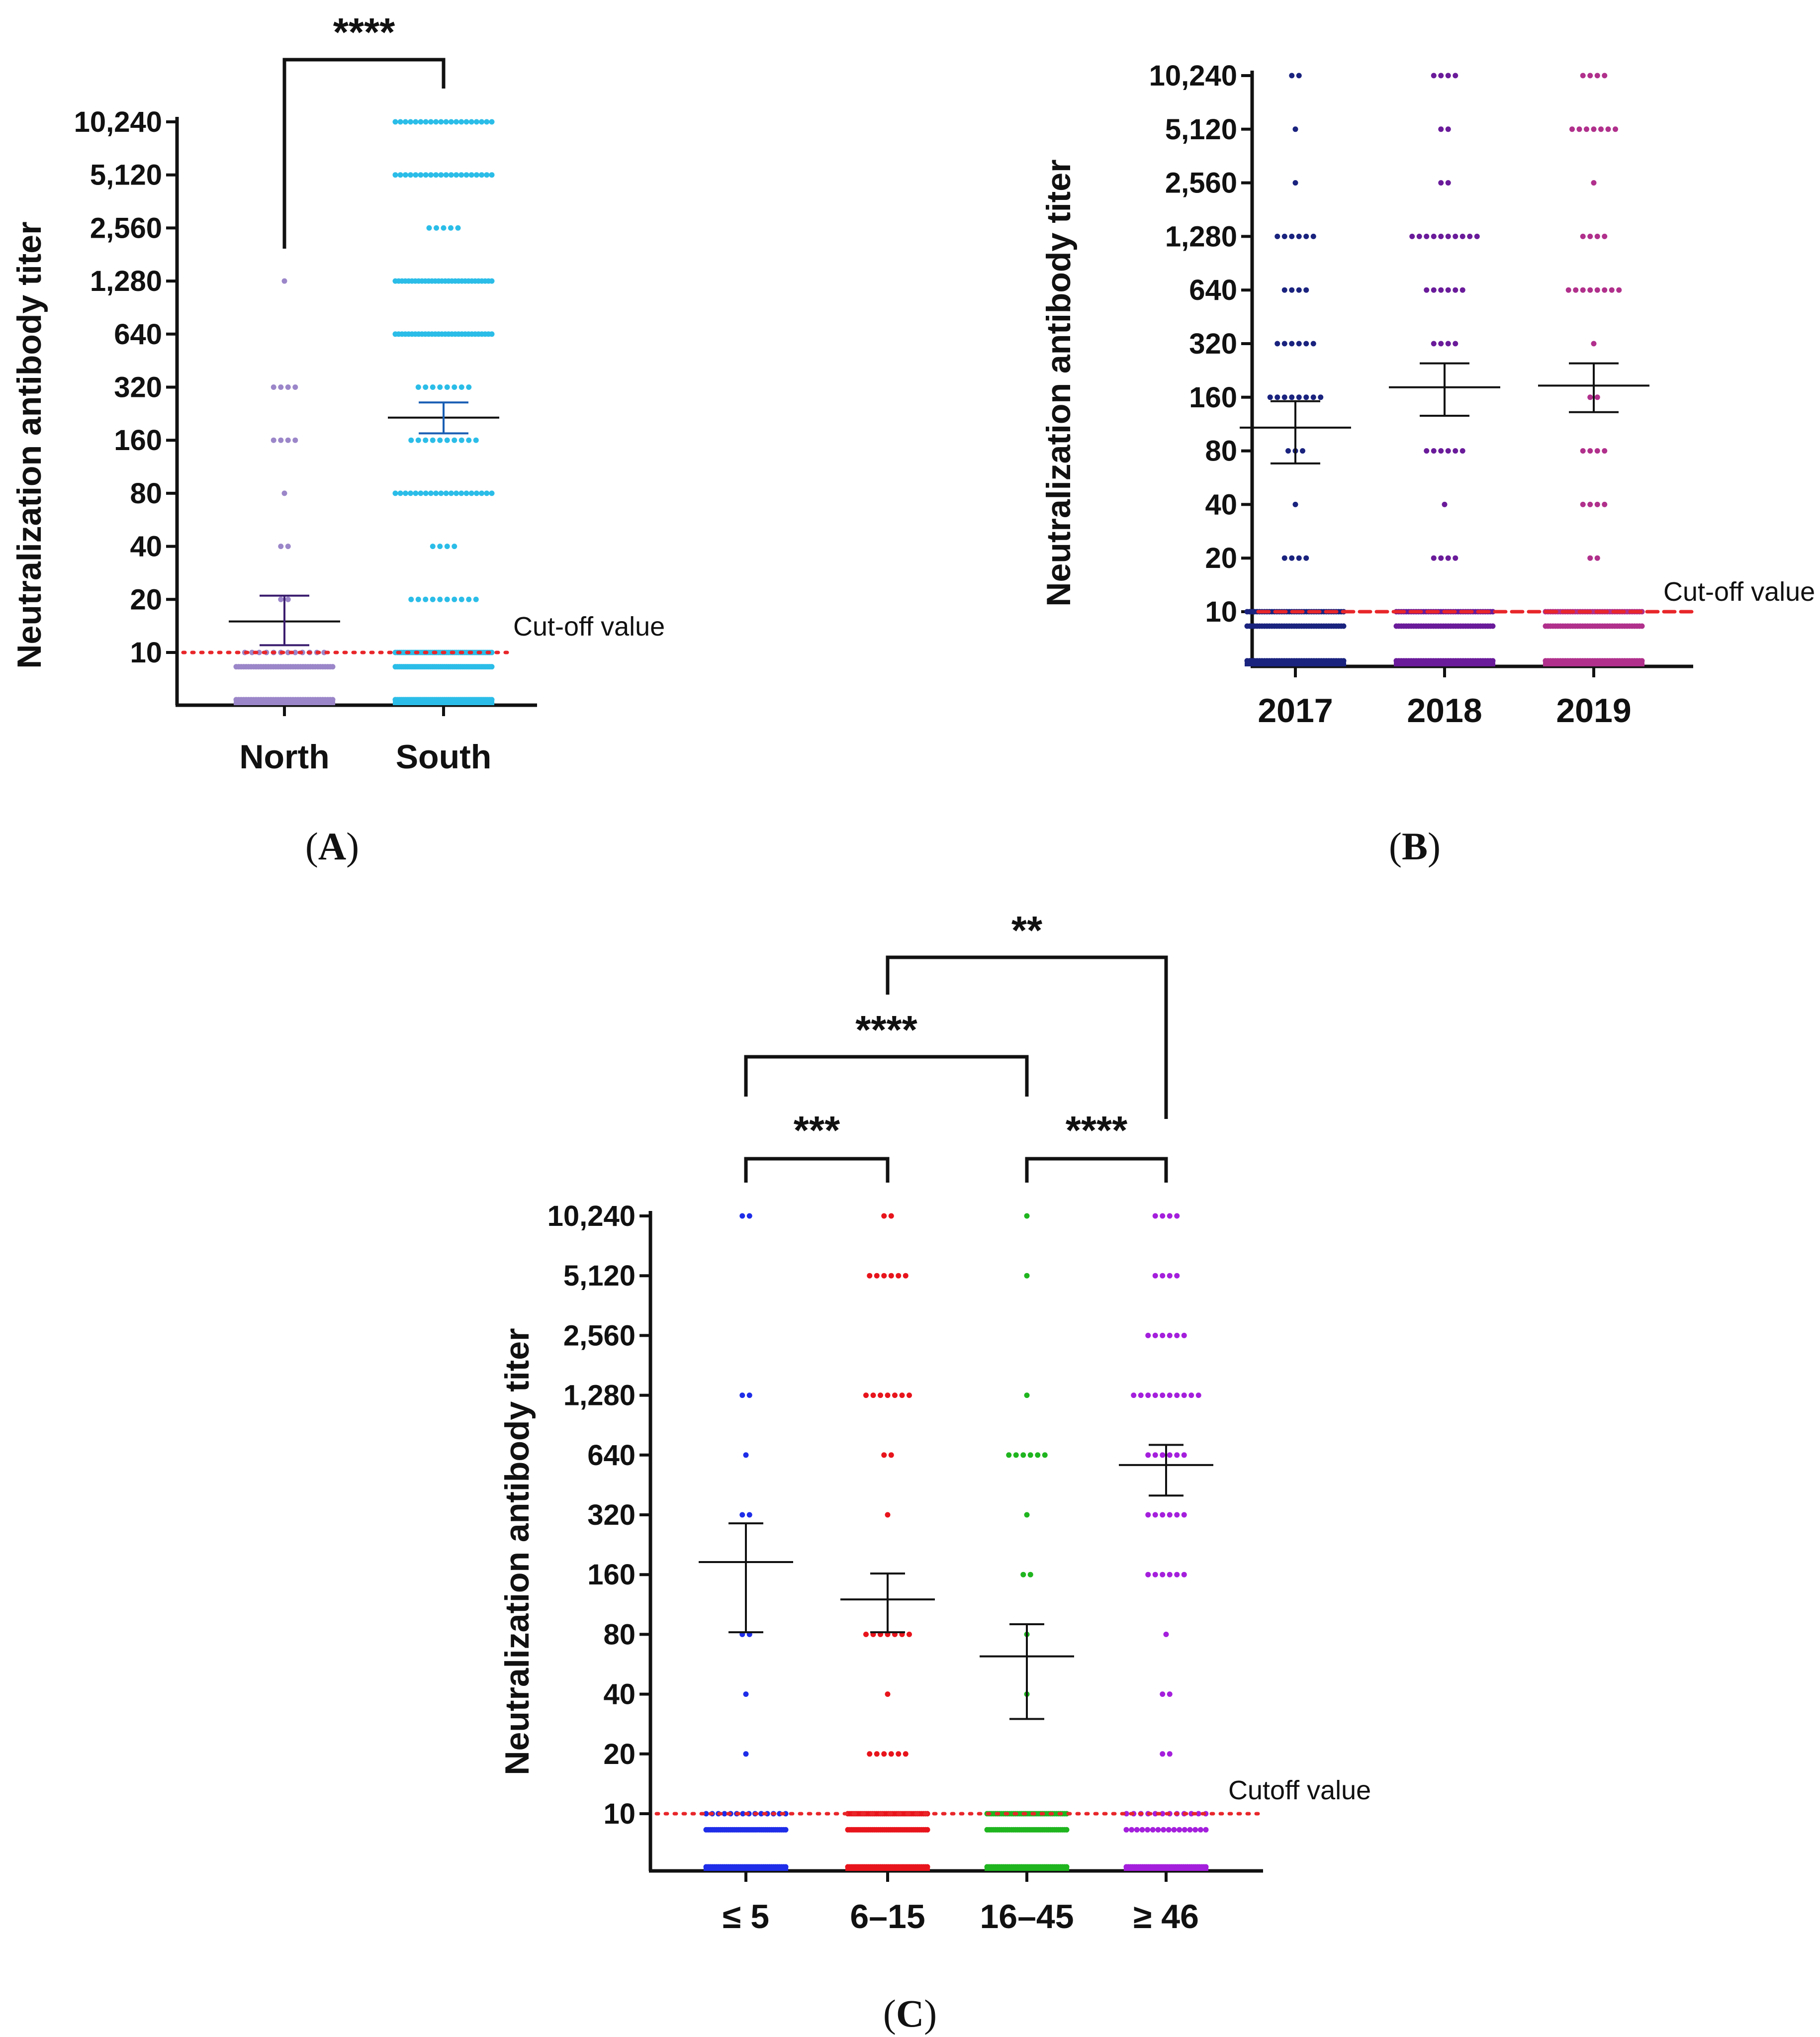  What do you see at coordinates (284, 757) in the screenshot?
I see `x-tick-label: North` at bounding box center [284, 757].